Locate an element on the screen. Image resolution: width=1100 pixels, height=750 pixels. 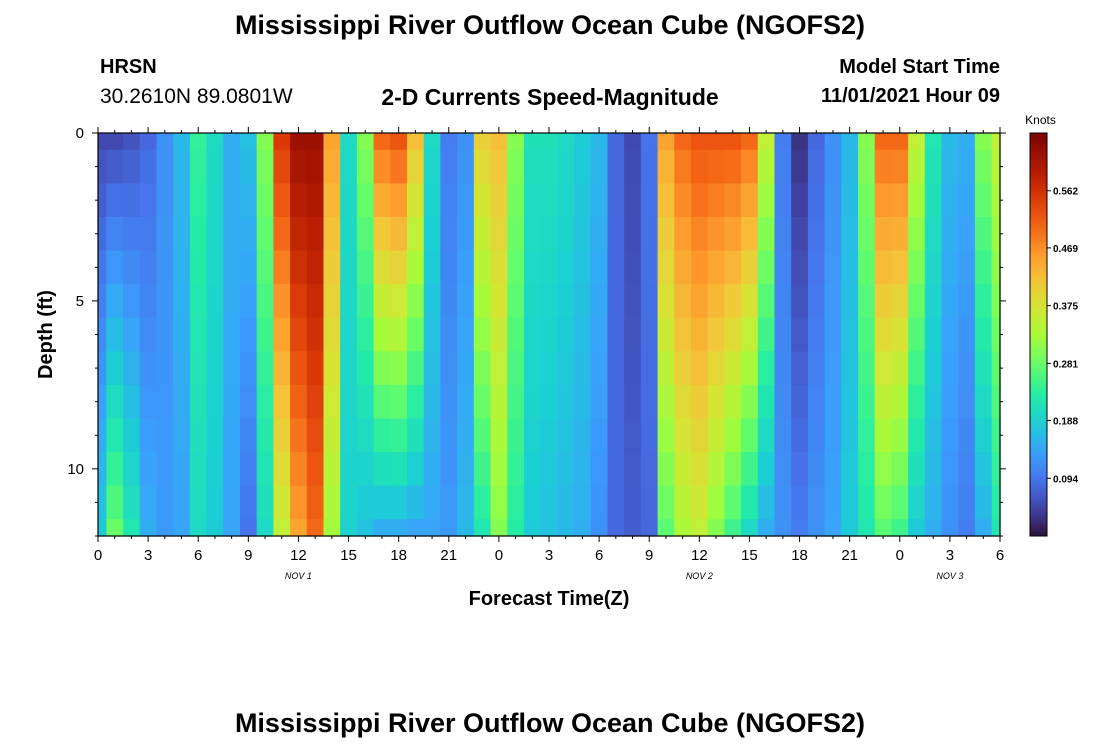
chart-subtitle: 2-D Currents Speed-Magnitude is located at coordinates (550, 97).